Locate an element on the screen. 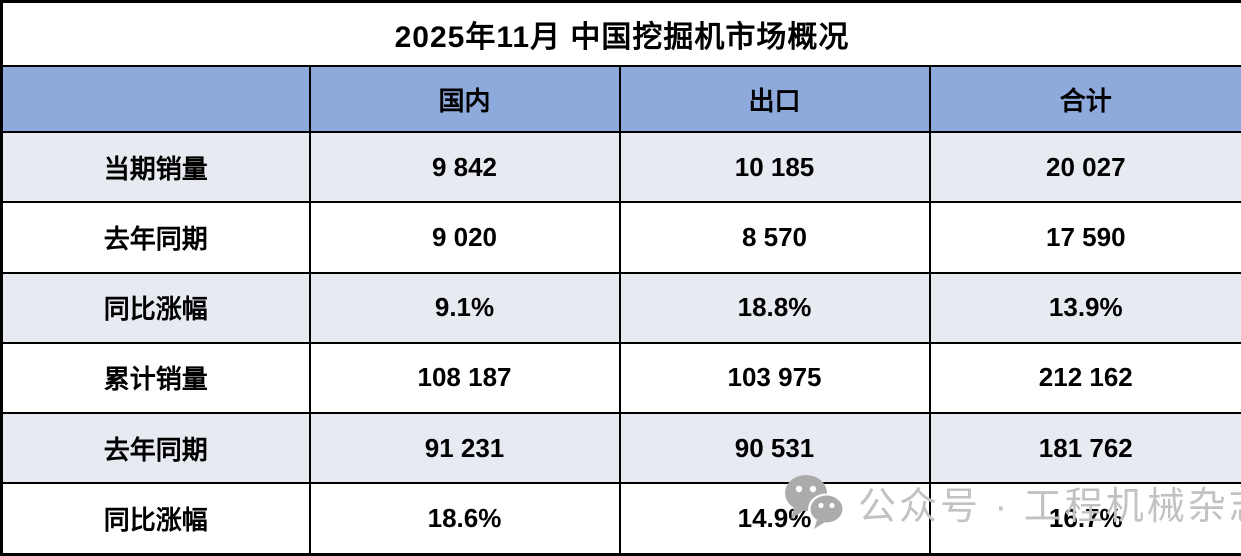  table-cell: 16.7% is located at coordinates (1084, 519).